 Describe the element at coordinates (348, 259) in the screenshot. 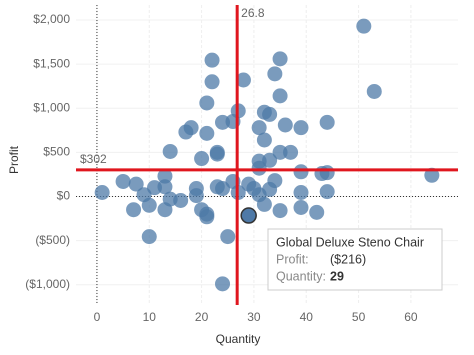

I see `tooltip-value: ($216)` at that location.